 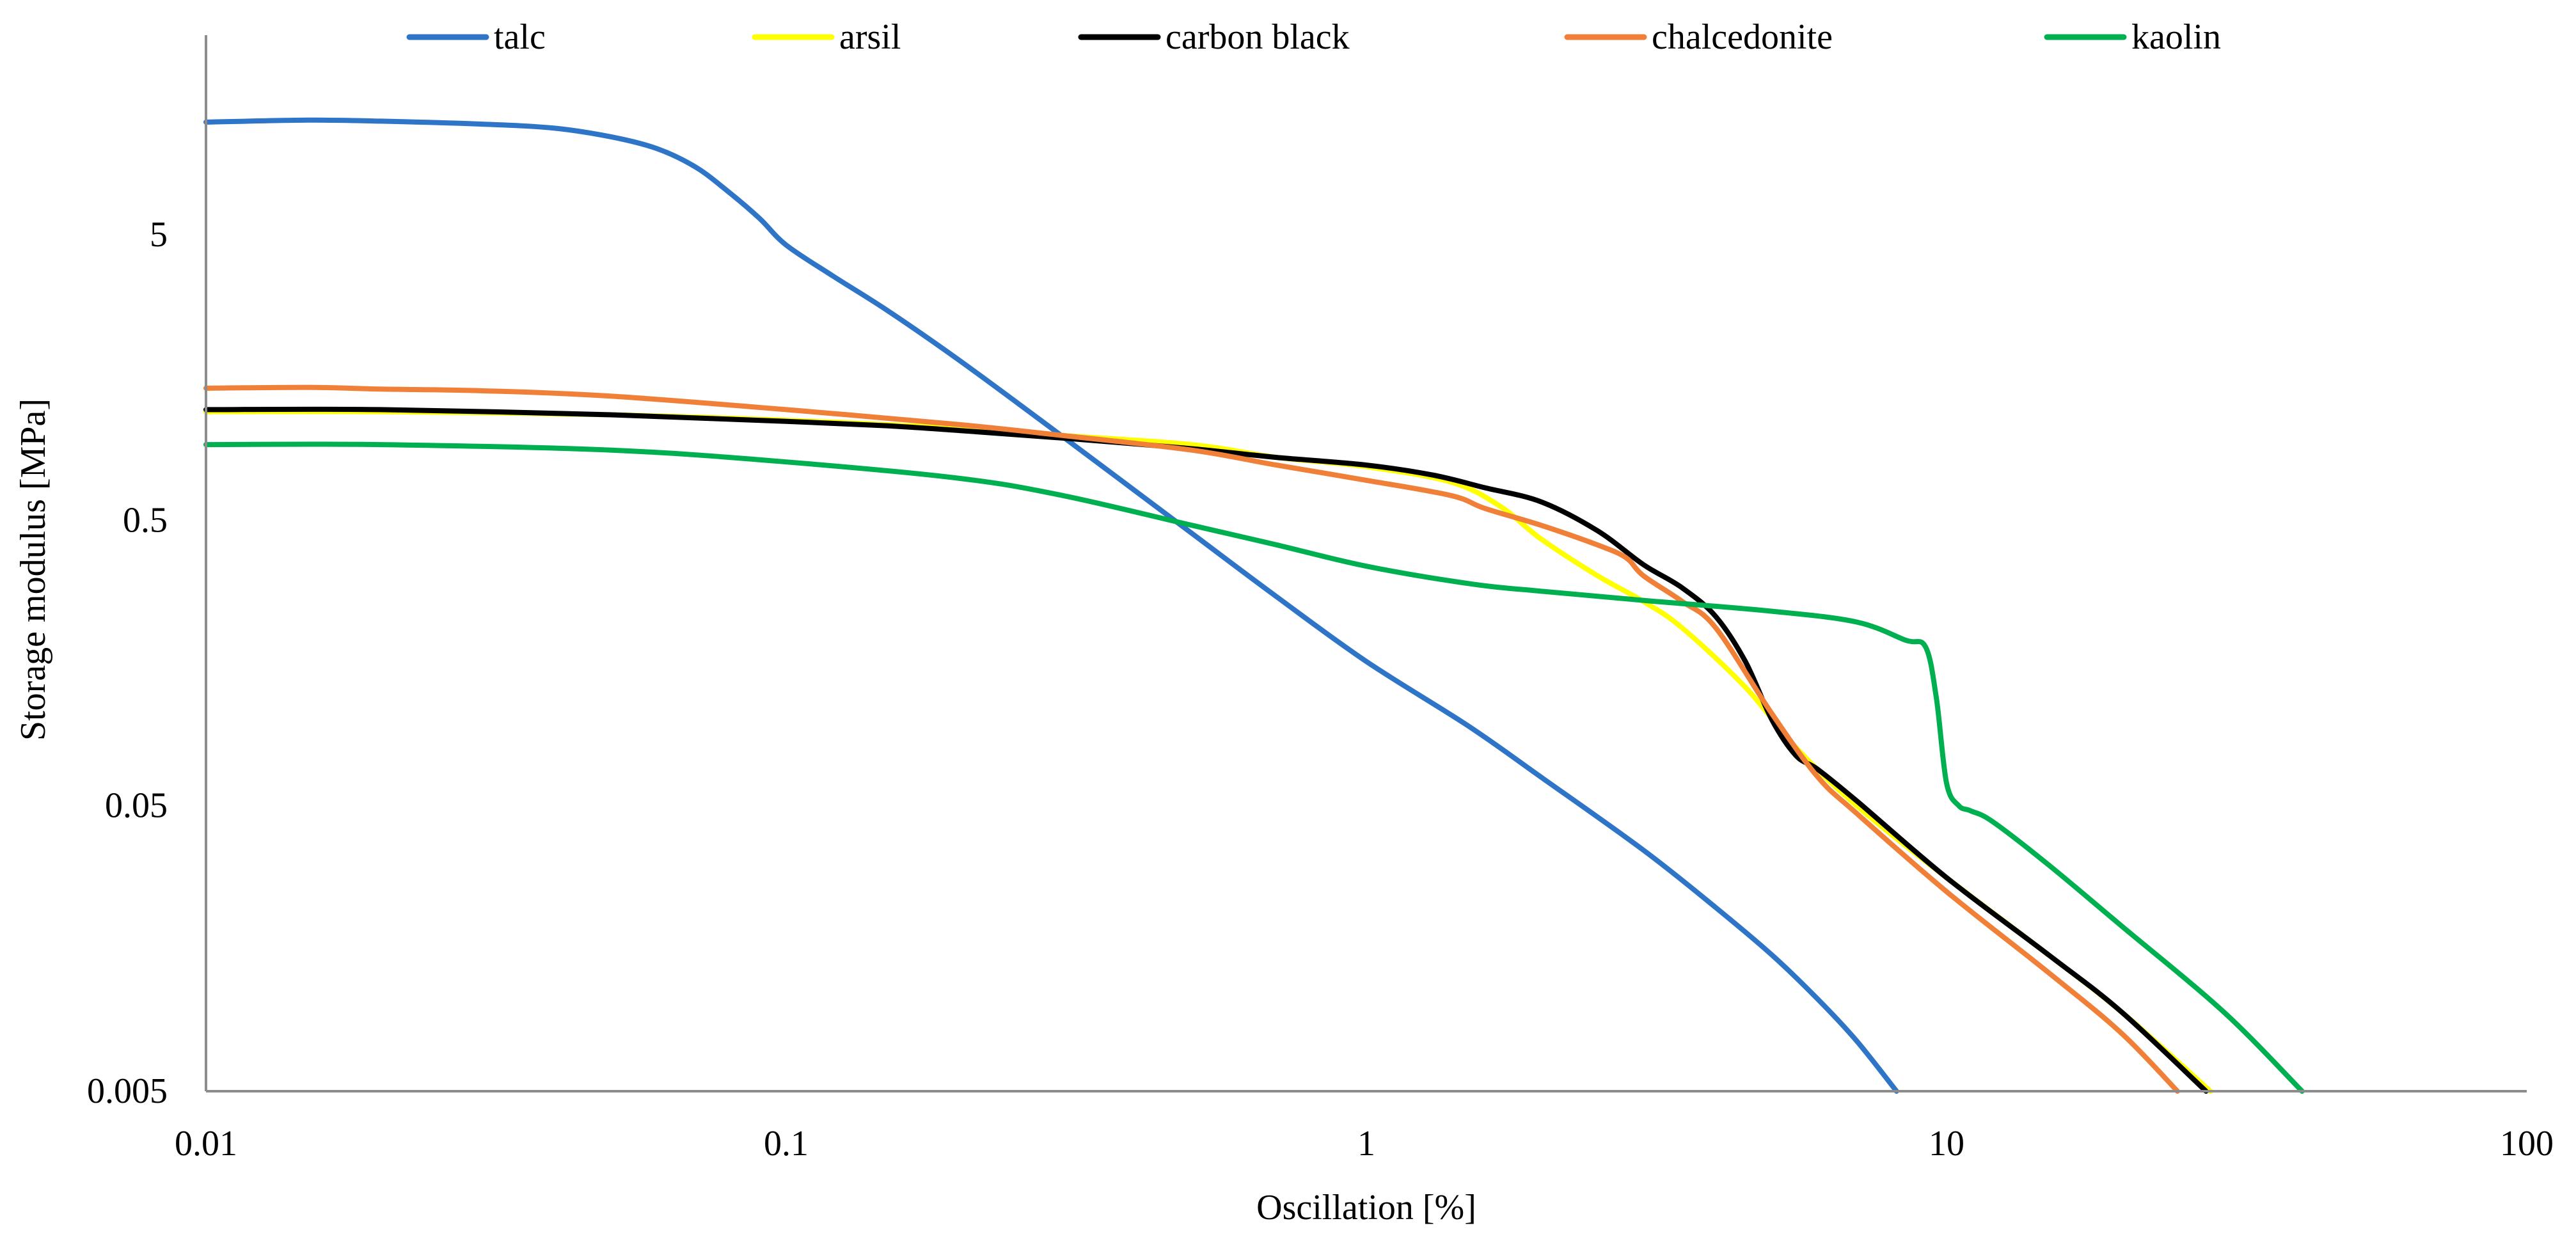 I want to click on legend: talc arsil carbon black chalcedonite kaolin, so click(x=1313, y=37).